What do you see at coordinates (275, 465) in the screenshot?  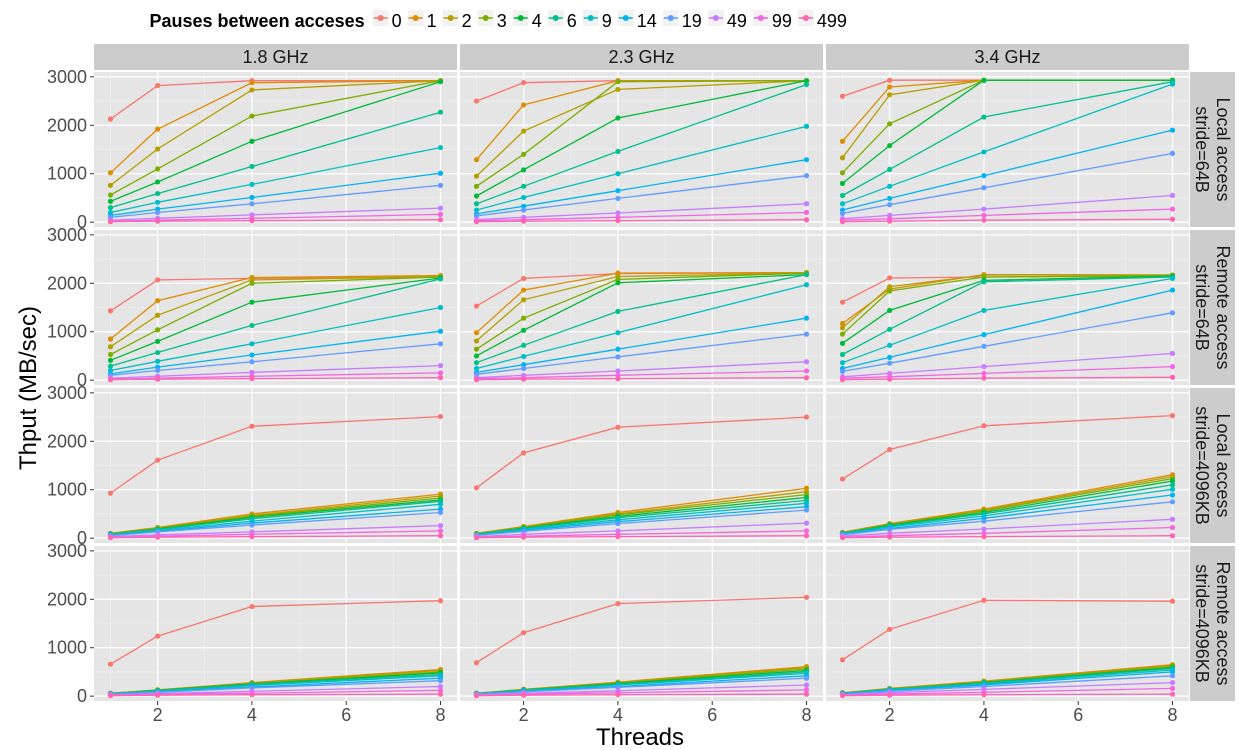 I see `panel-r3-c1` at bounding box center [275, 465].